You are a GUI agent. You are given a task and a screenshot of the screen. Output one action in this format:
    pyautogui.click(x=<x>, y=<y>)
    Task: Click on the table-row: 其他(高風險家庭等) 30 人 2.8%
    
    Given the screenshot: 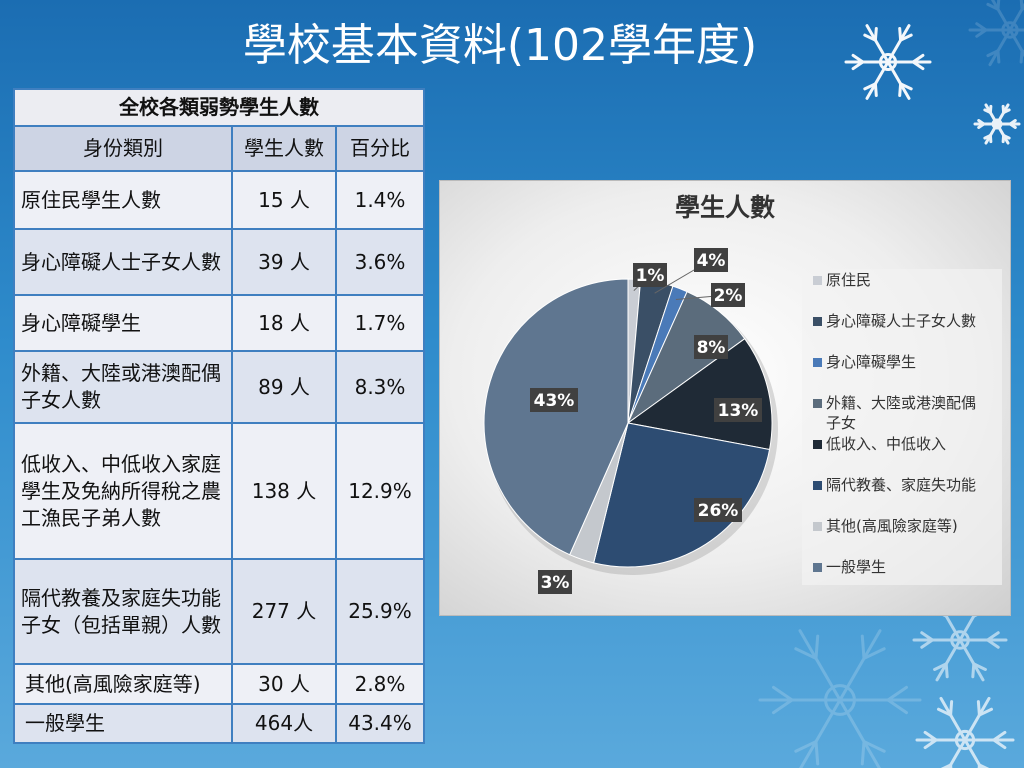 What is the action you would take?
    pyautogui.click(x=219, y=684)
    